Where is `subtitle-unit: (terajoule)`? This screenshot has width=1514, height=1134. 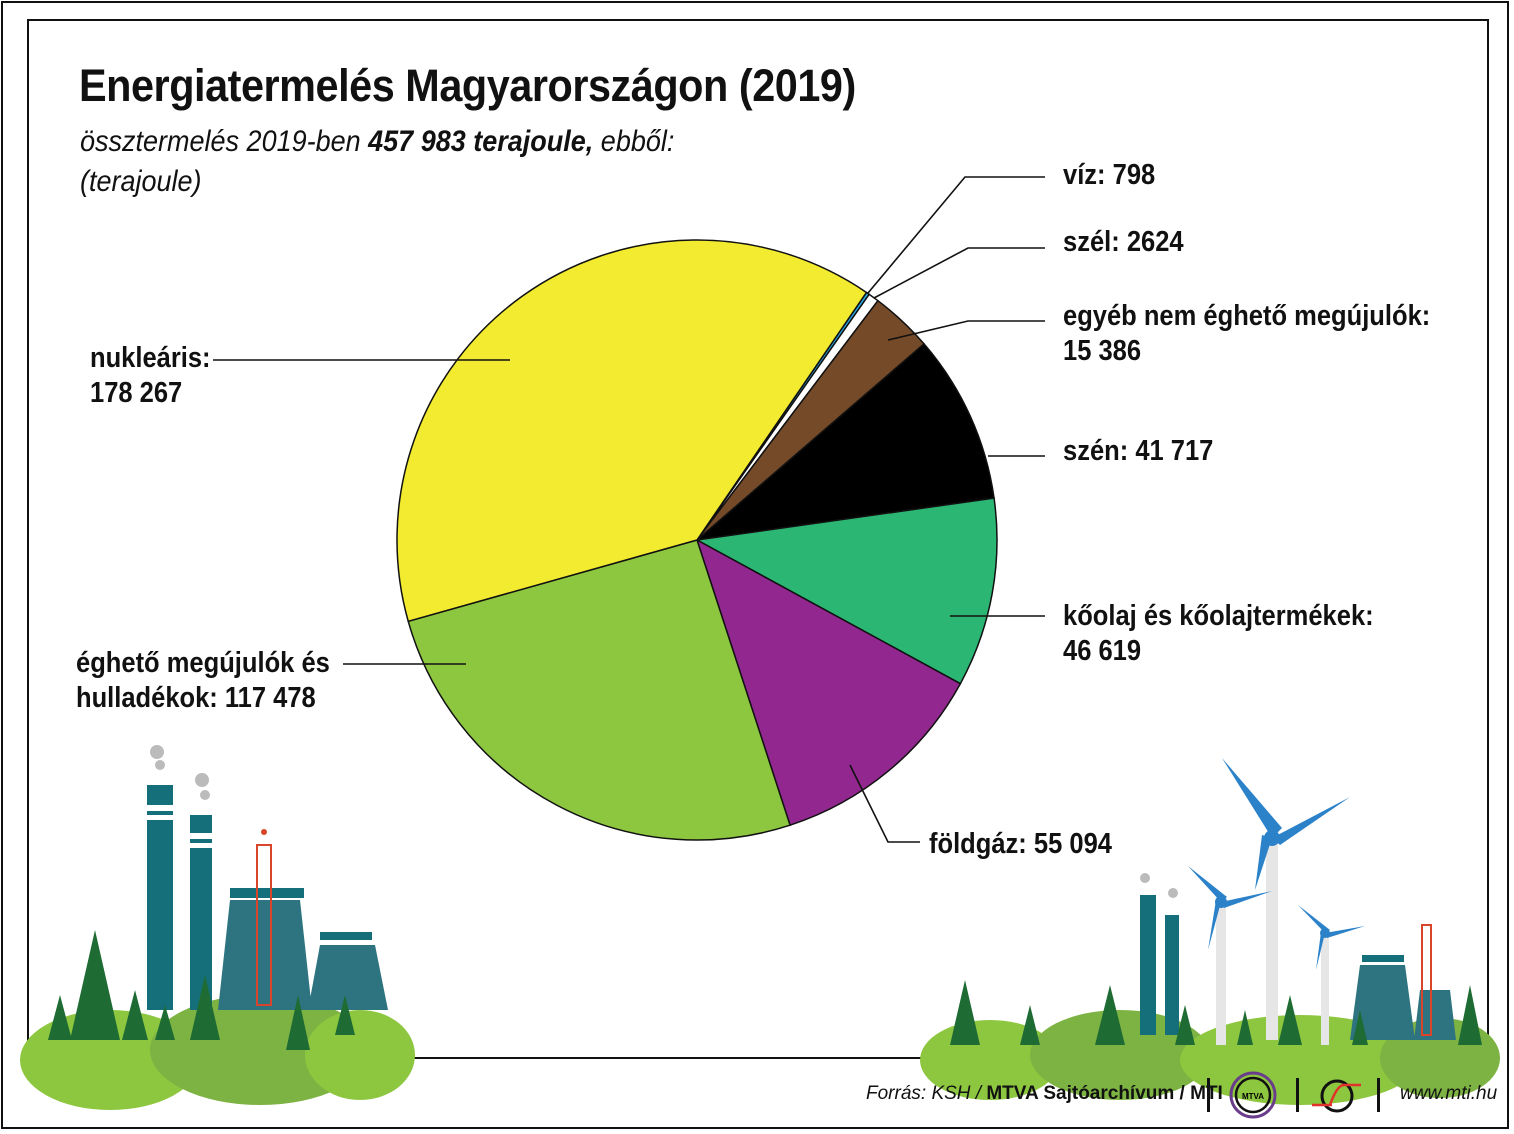 subtitle-unit: (terajoule) is located at coordinates (141, 181).